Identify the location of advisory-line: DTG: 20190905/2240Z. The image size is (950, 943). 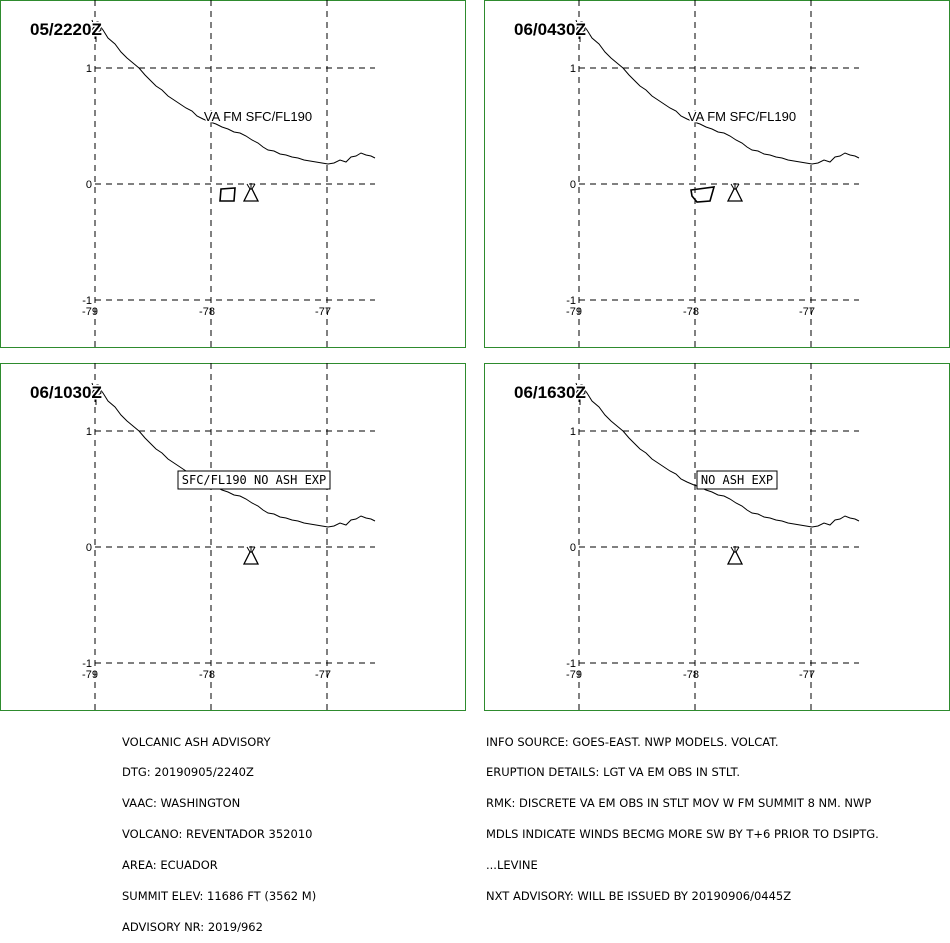
(188, 772).